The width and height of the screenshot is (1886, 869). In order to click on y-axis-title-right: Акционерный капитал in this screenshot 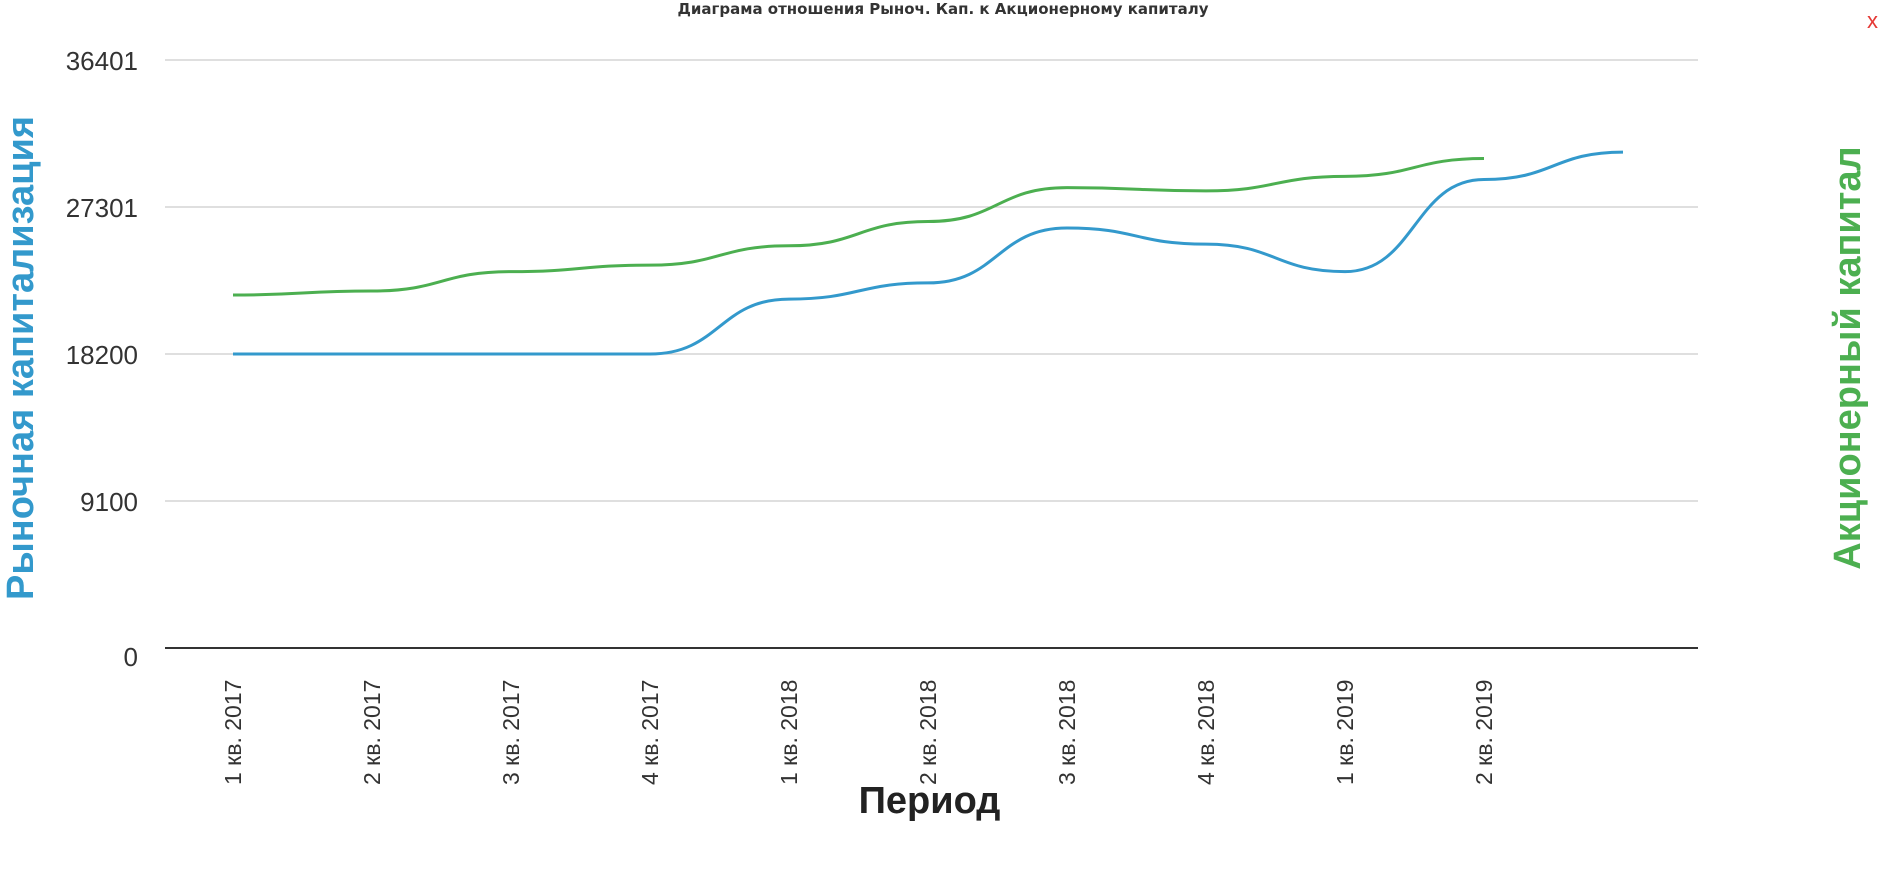, I will do `click(1848, 357)`.